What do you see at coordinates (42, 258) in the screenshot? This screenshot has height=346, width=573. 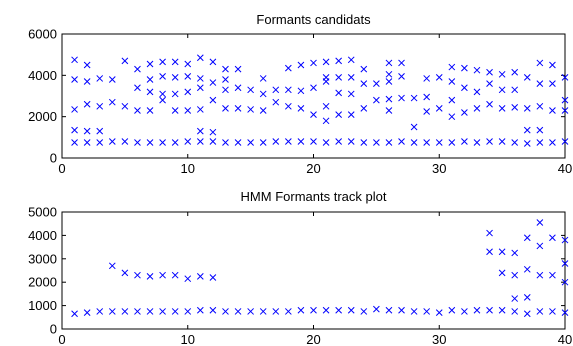 I see `y-tick-label: 3000` at bounding box center [42, 258].